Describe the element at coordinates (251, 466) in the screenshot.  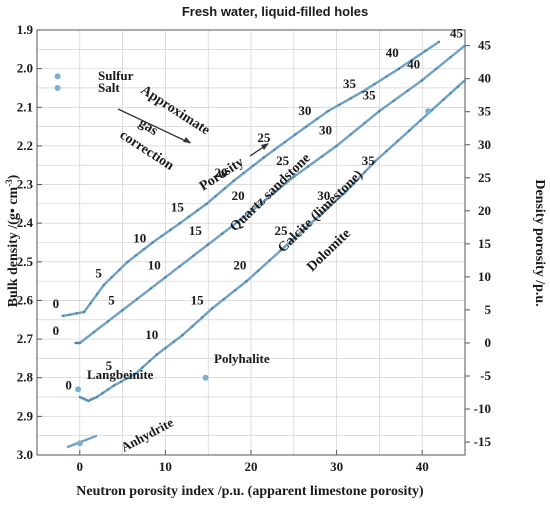
I see `x-tick-label: 20` at that location.